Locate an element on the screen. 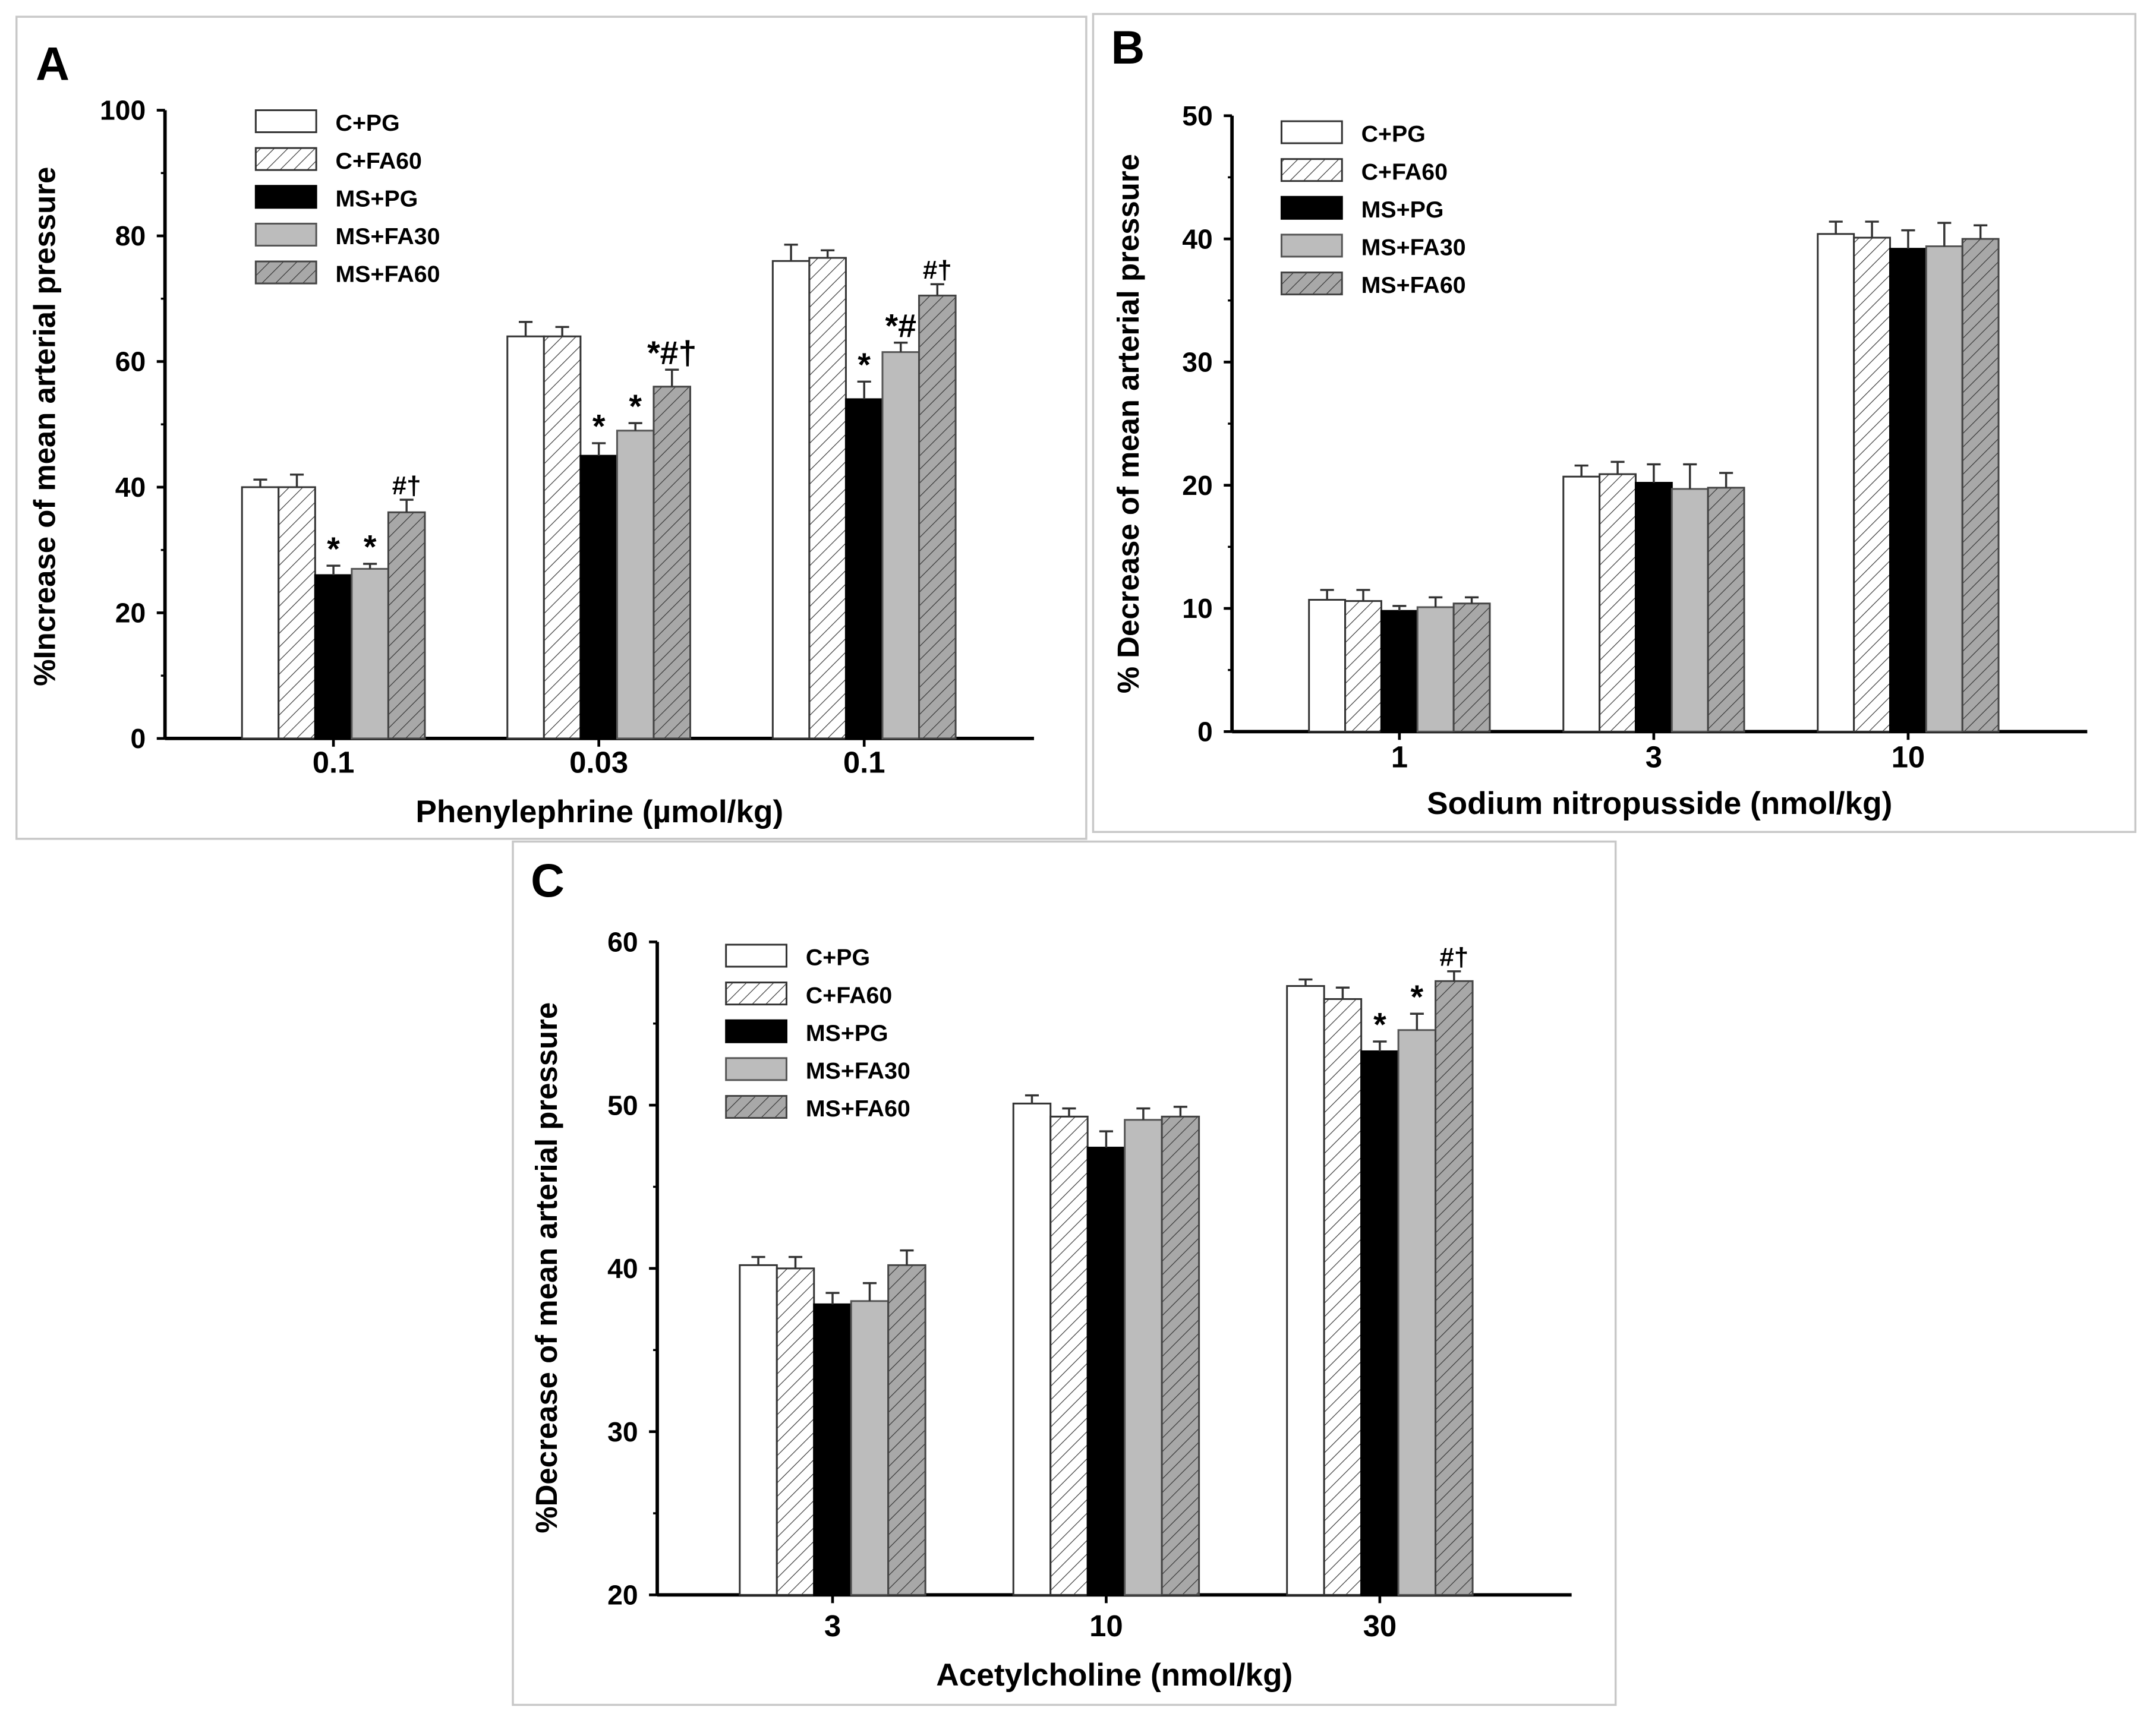  significance-label: *#† is located at coordinates (671, 352).